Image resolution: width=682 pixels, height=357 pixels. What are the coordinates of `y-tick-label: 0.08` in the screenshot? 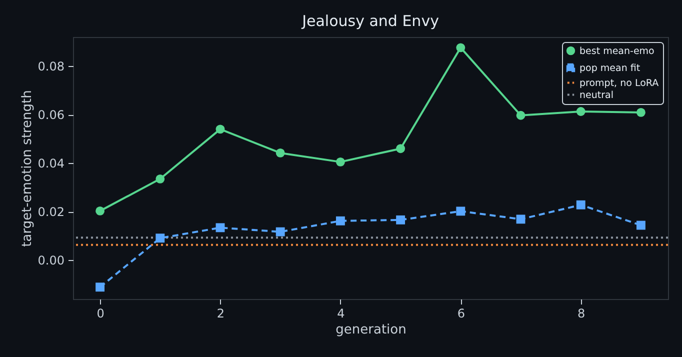 It's located at (51, 67).